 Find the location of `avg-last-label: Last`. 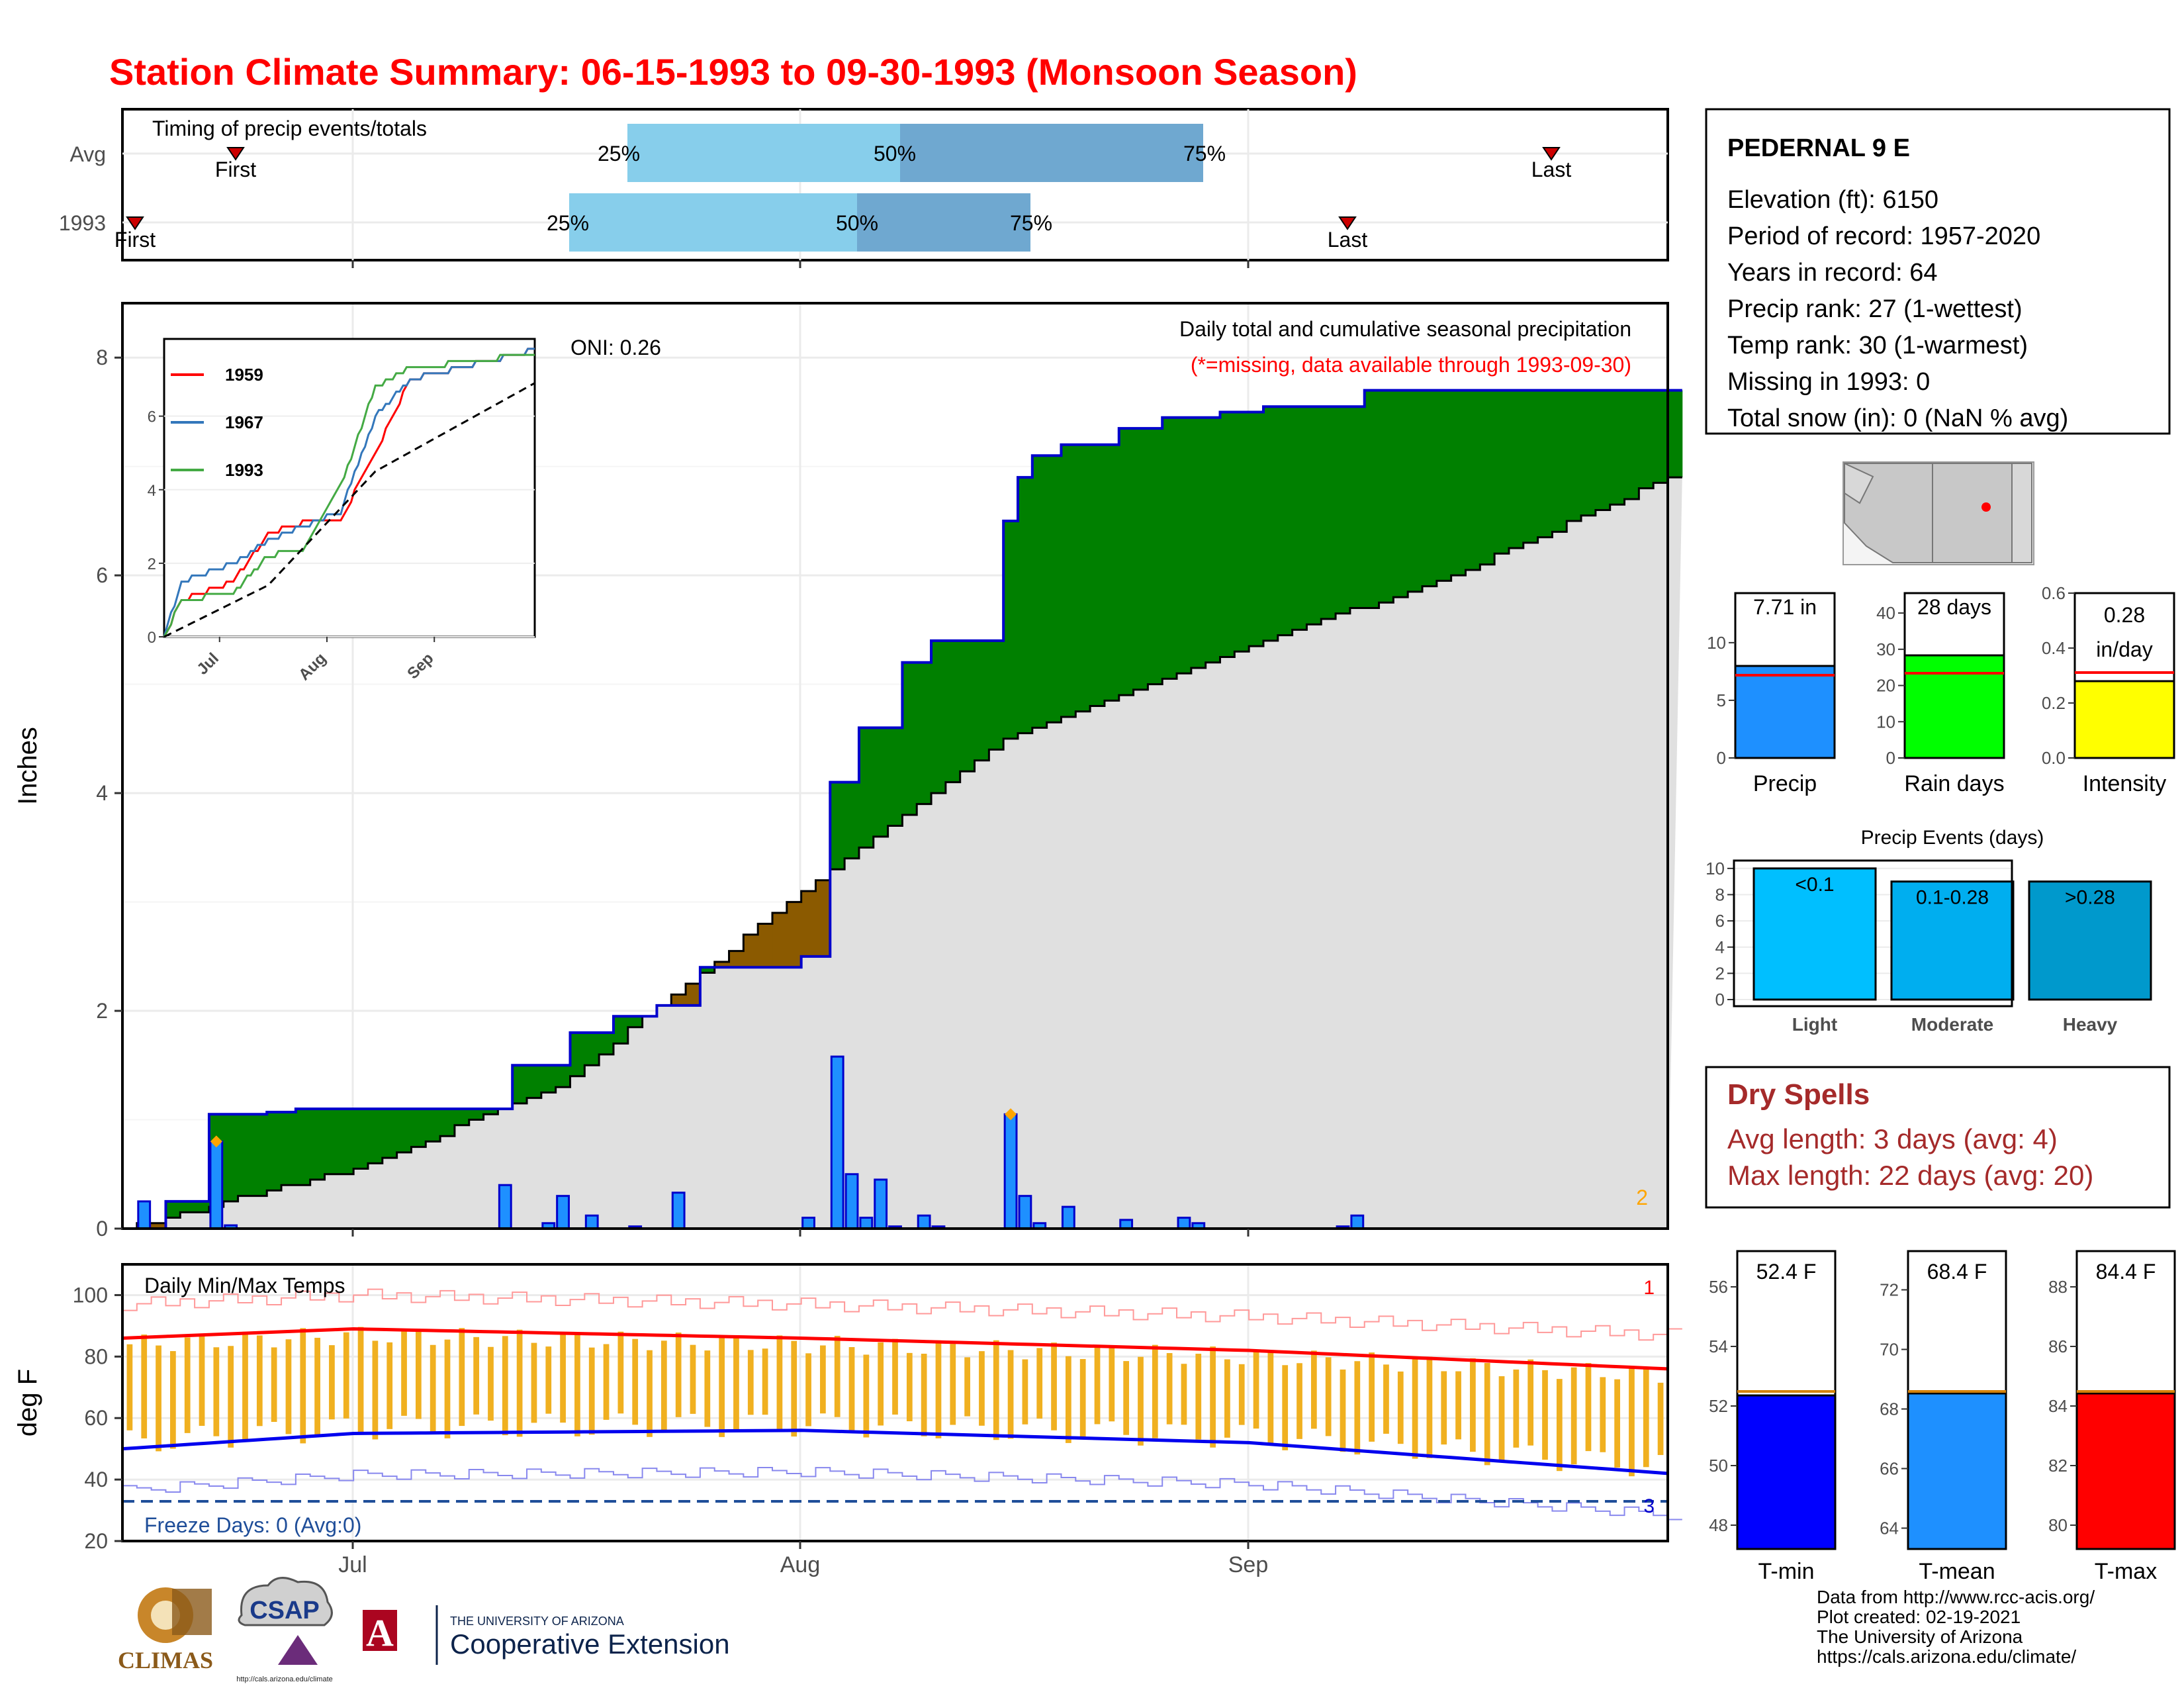

avg-last-label: Last is located at coordinates (1551, 169).